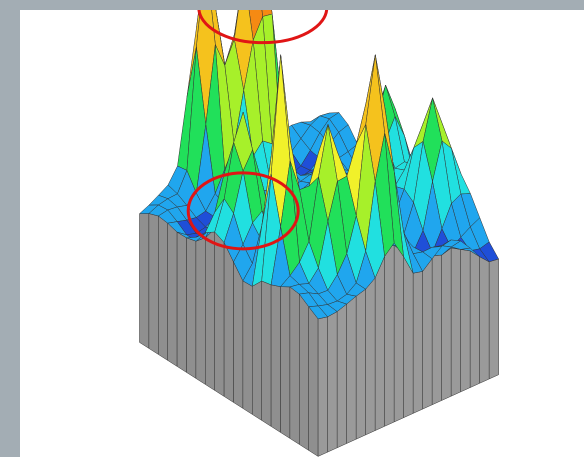 This screenshot has height=457, width=584. I want to click on surface-cell, so click(318, 312).